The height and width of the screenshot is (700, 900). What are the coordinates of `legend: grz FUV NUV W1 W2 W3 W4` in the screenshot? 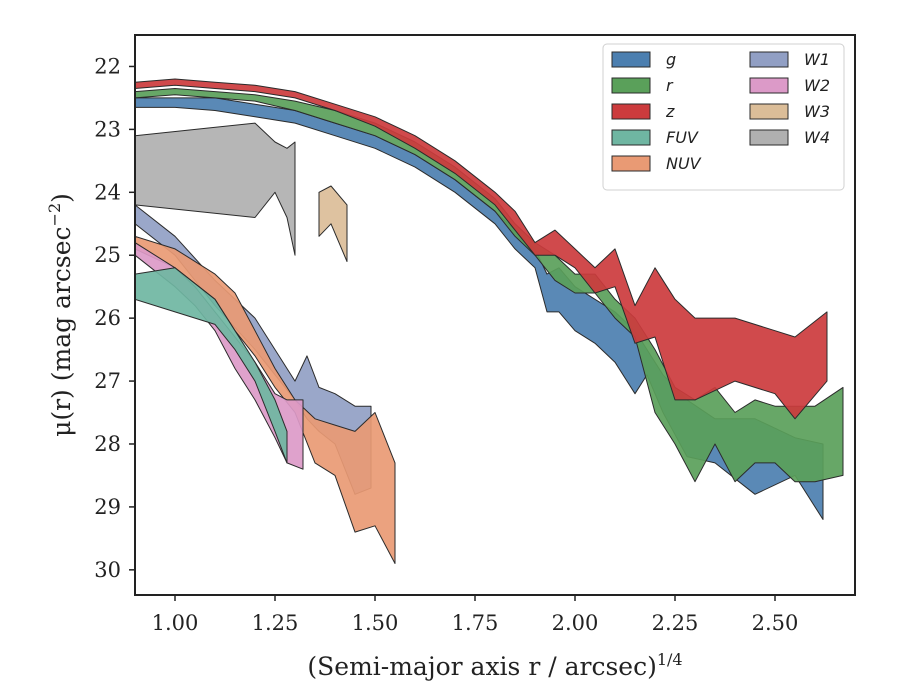 It's located at (723, 117).